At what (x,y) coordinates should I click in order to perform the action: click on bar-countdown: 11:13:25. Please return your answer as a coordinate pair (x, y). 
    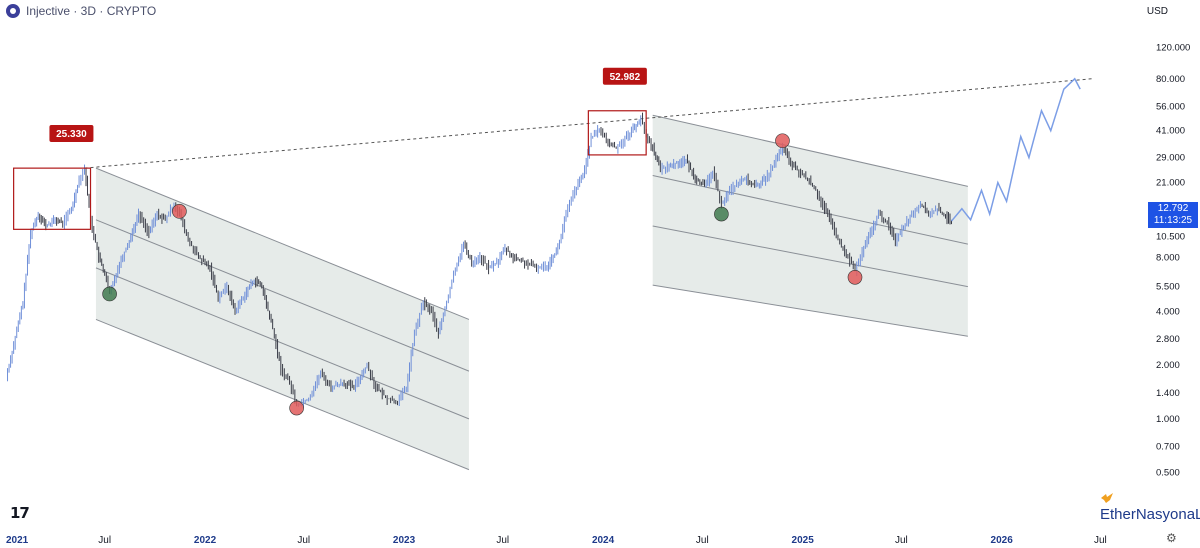
    Looking at the image, I should click on (1173, 220).